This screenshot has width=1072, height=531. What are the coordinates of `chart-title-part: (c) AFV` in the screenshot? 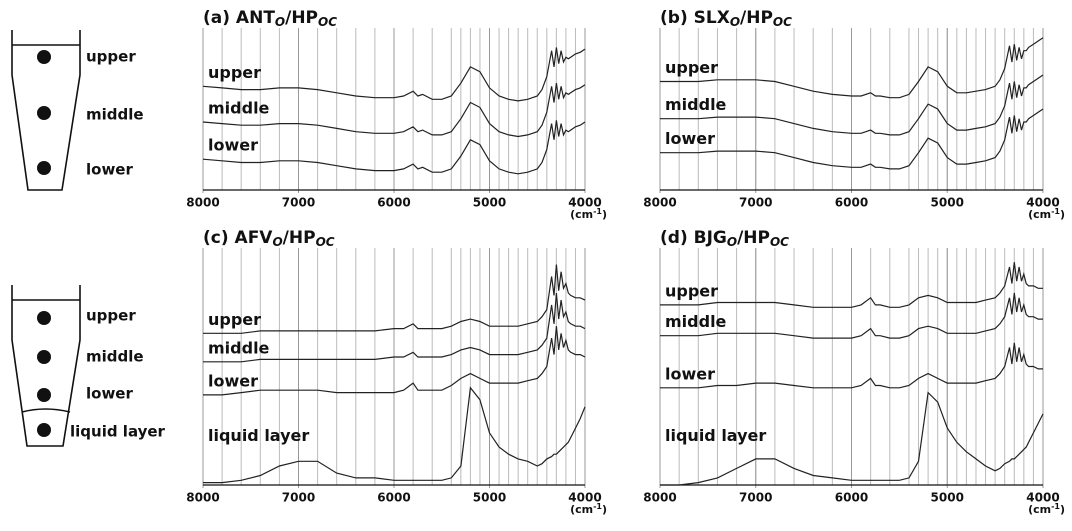 It's located at (238, 238).